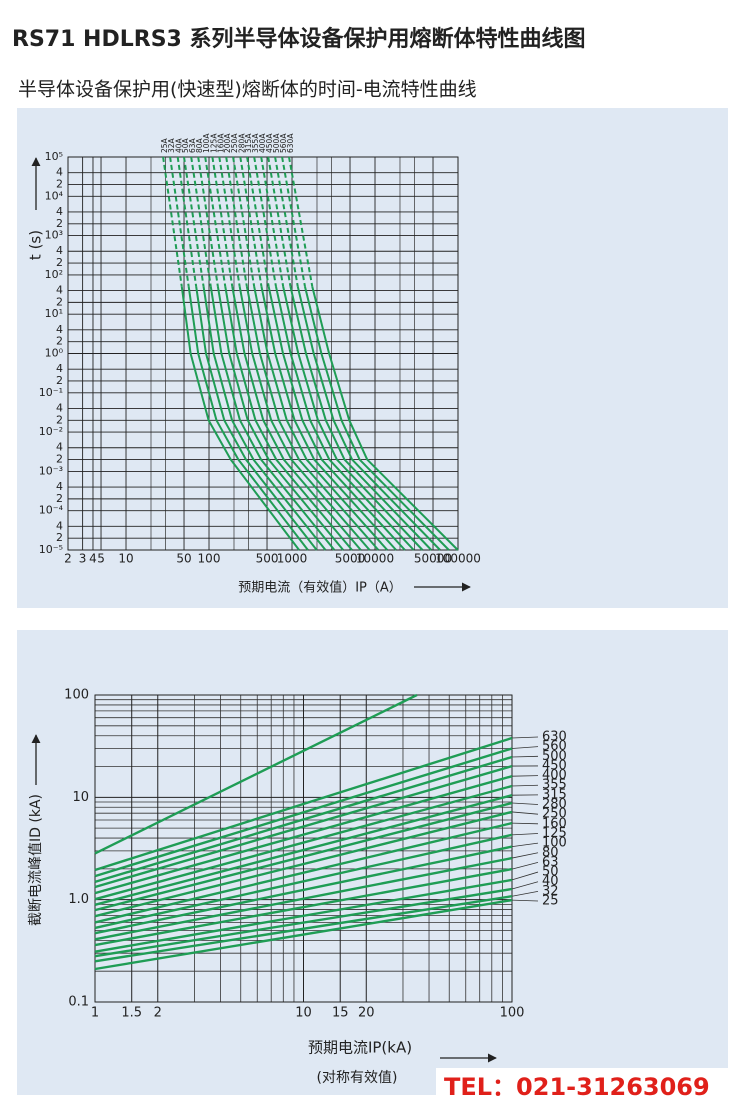 The height and width of the screenshot is (1114, 750). Describe the element at coordinates (577, 1087) in the screenshot. I see `phone: TEL：021-31263069` at that location.